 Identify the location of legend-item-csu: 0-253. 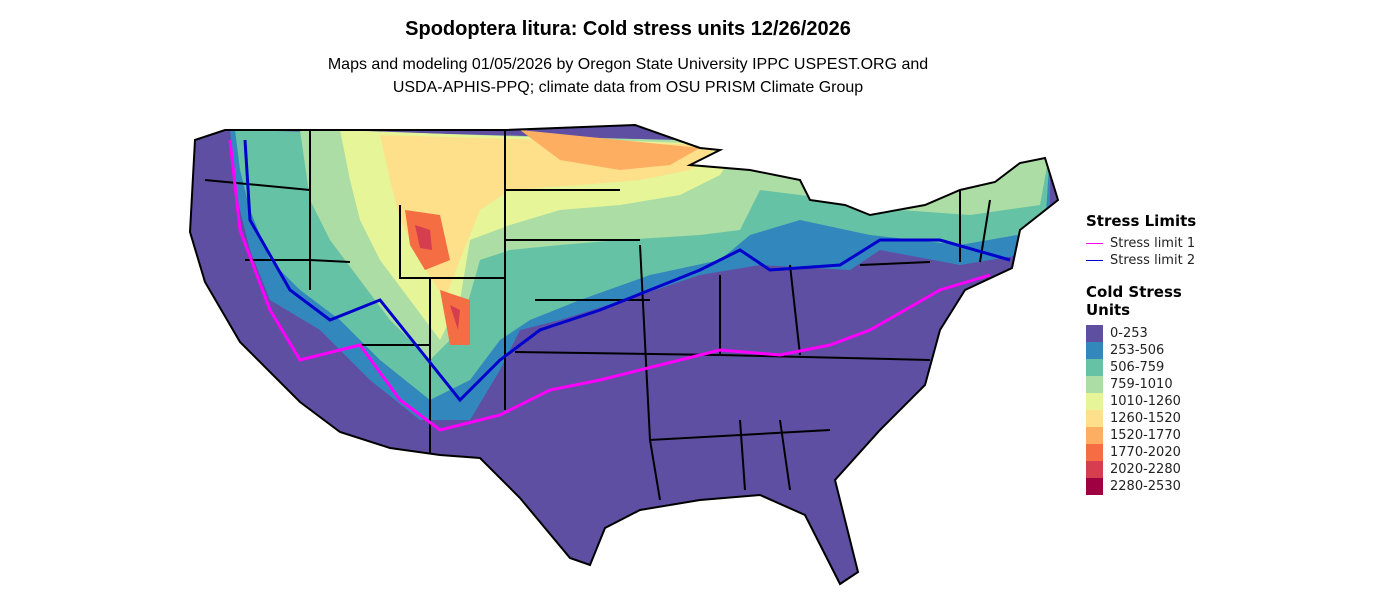
(1146, 333).